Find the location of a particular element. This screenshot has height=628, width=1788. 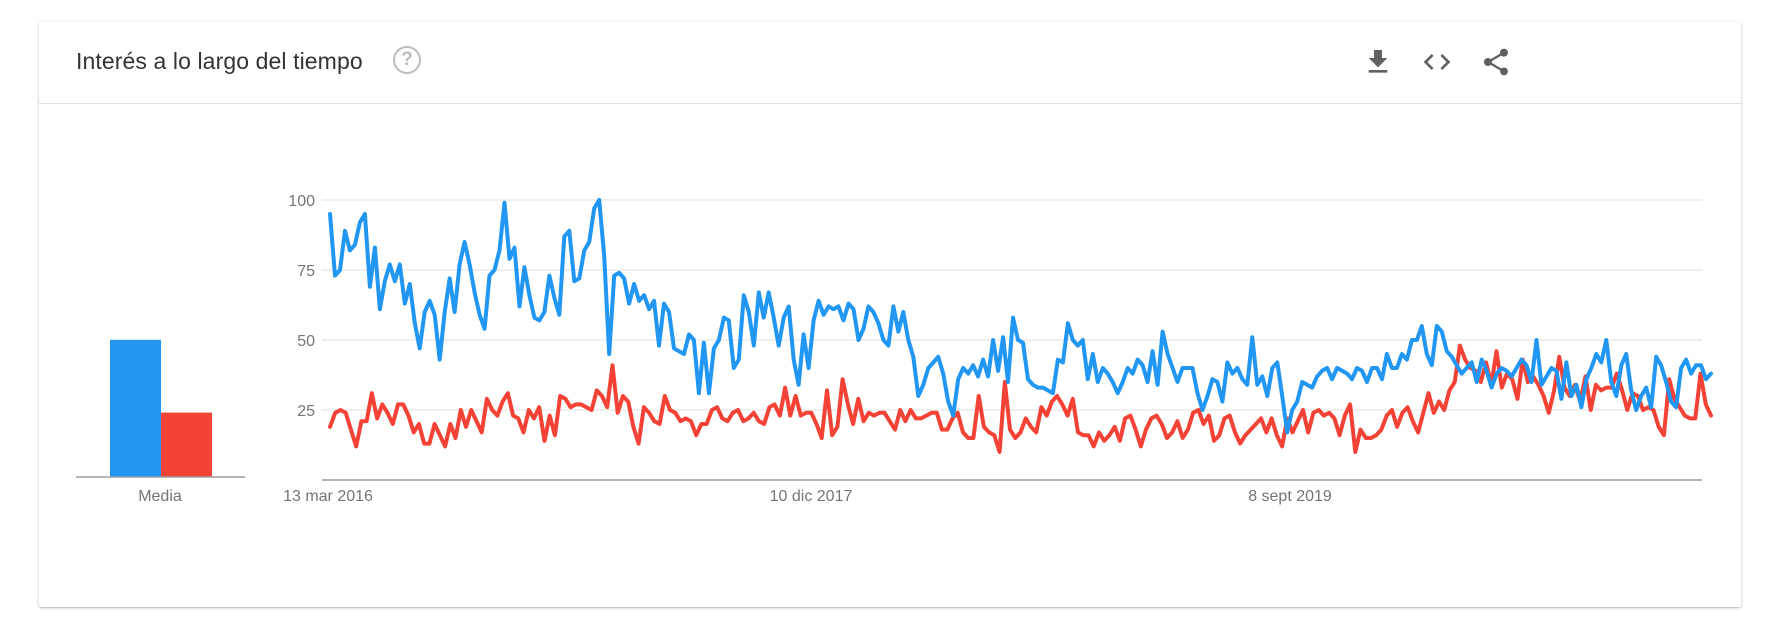

y-tick-label: 100 is located at coordinates (301, 201).